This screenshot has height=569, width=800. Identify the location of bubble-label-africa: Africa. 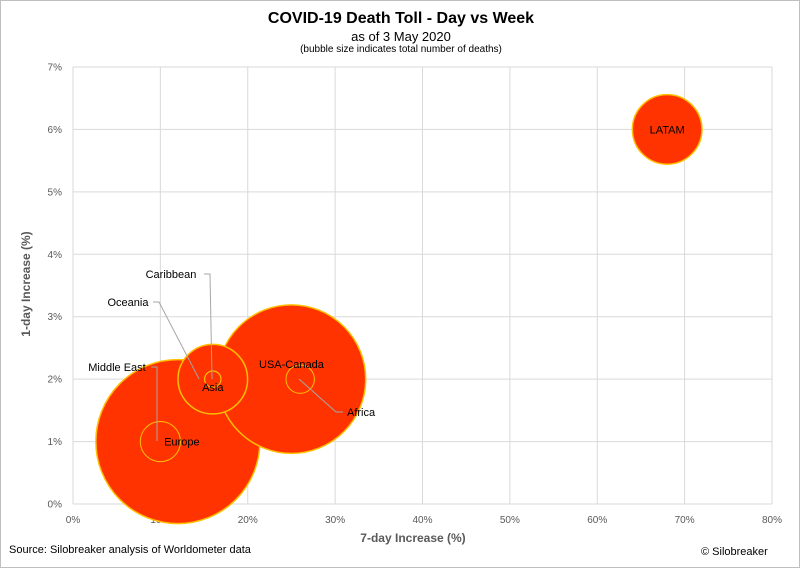
(361, 413).